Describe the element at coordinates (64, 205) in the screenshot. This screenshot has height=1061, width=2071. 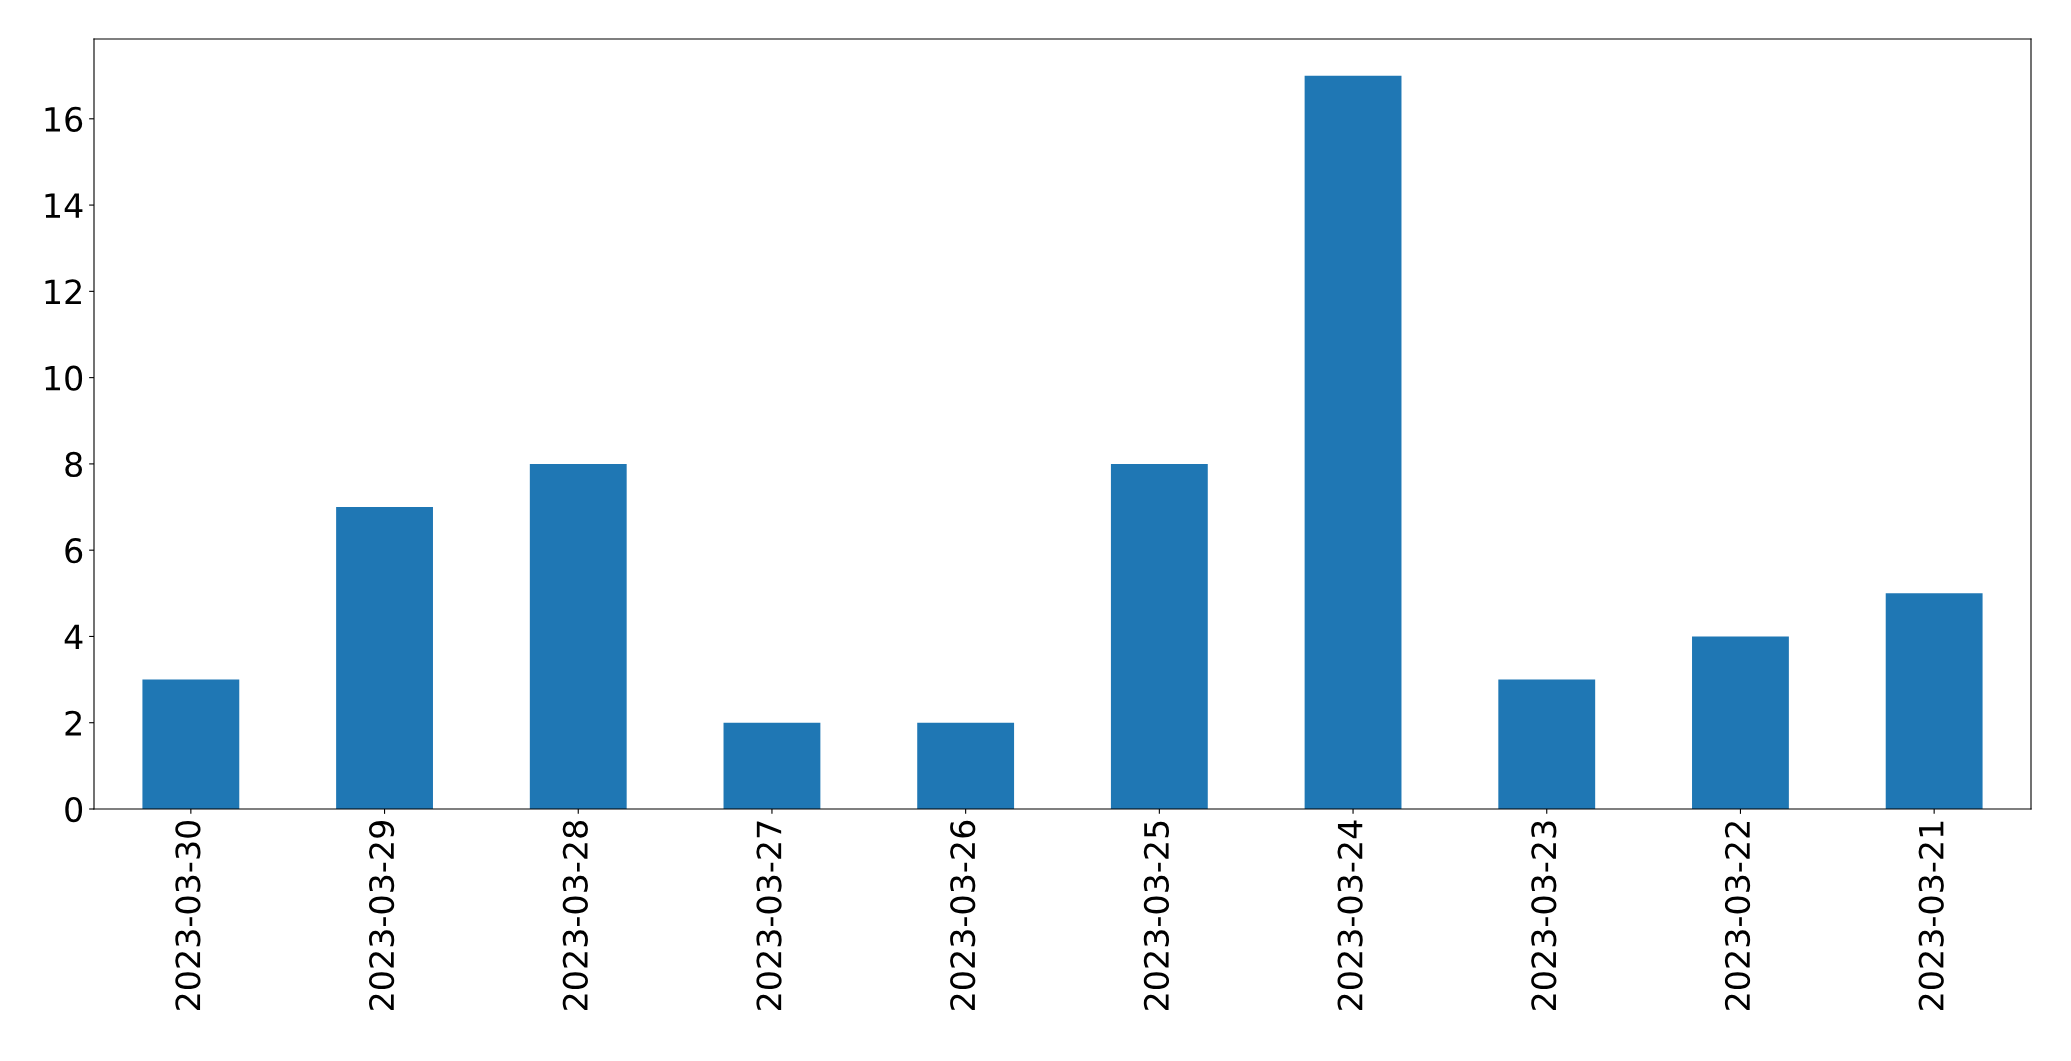
I see `y-tick-label: 14` at that location.